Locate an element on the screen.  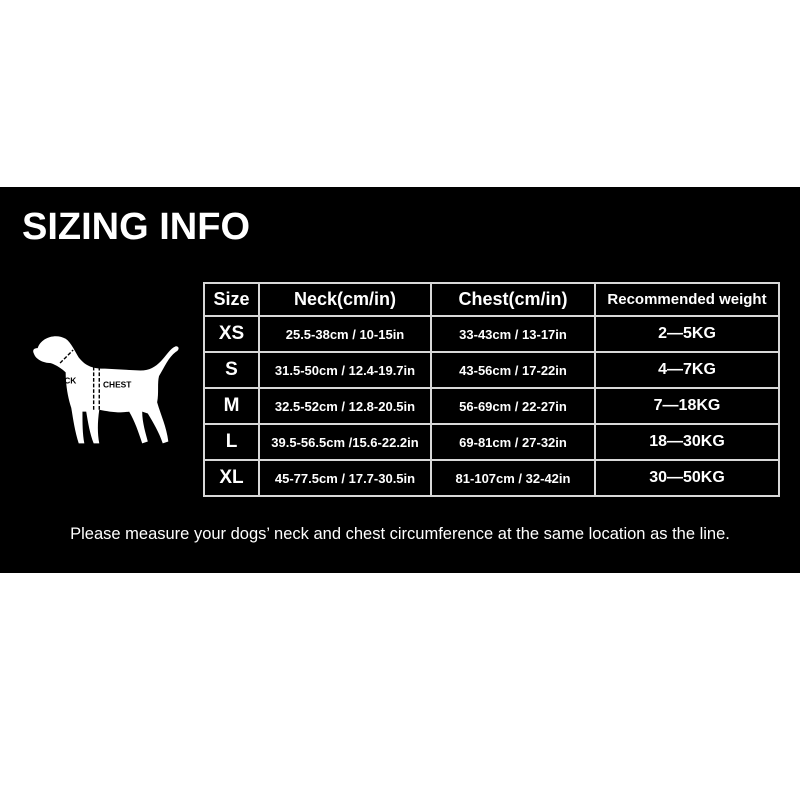
page-title: SIZING INFO is located at coordinates (136, 227).